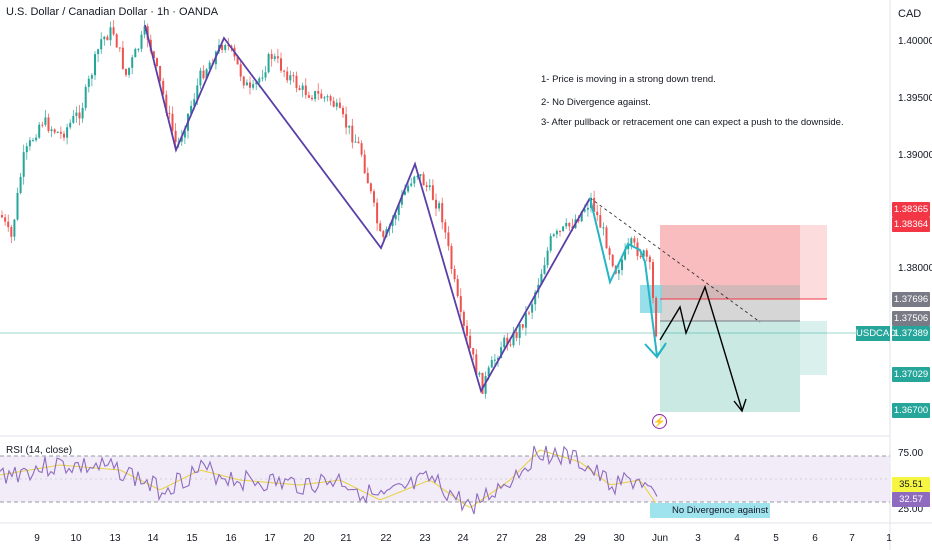  What do you see at coordinates (815, 538) in the screenshot?
I see `x-tick-label: 6` at bounding box center [815, 538].